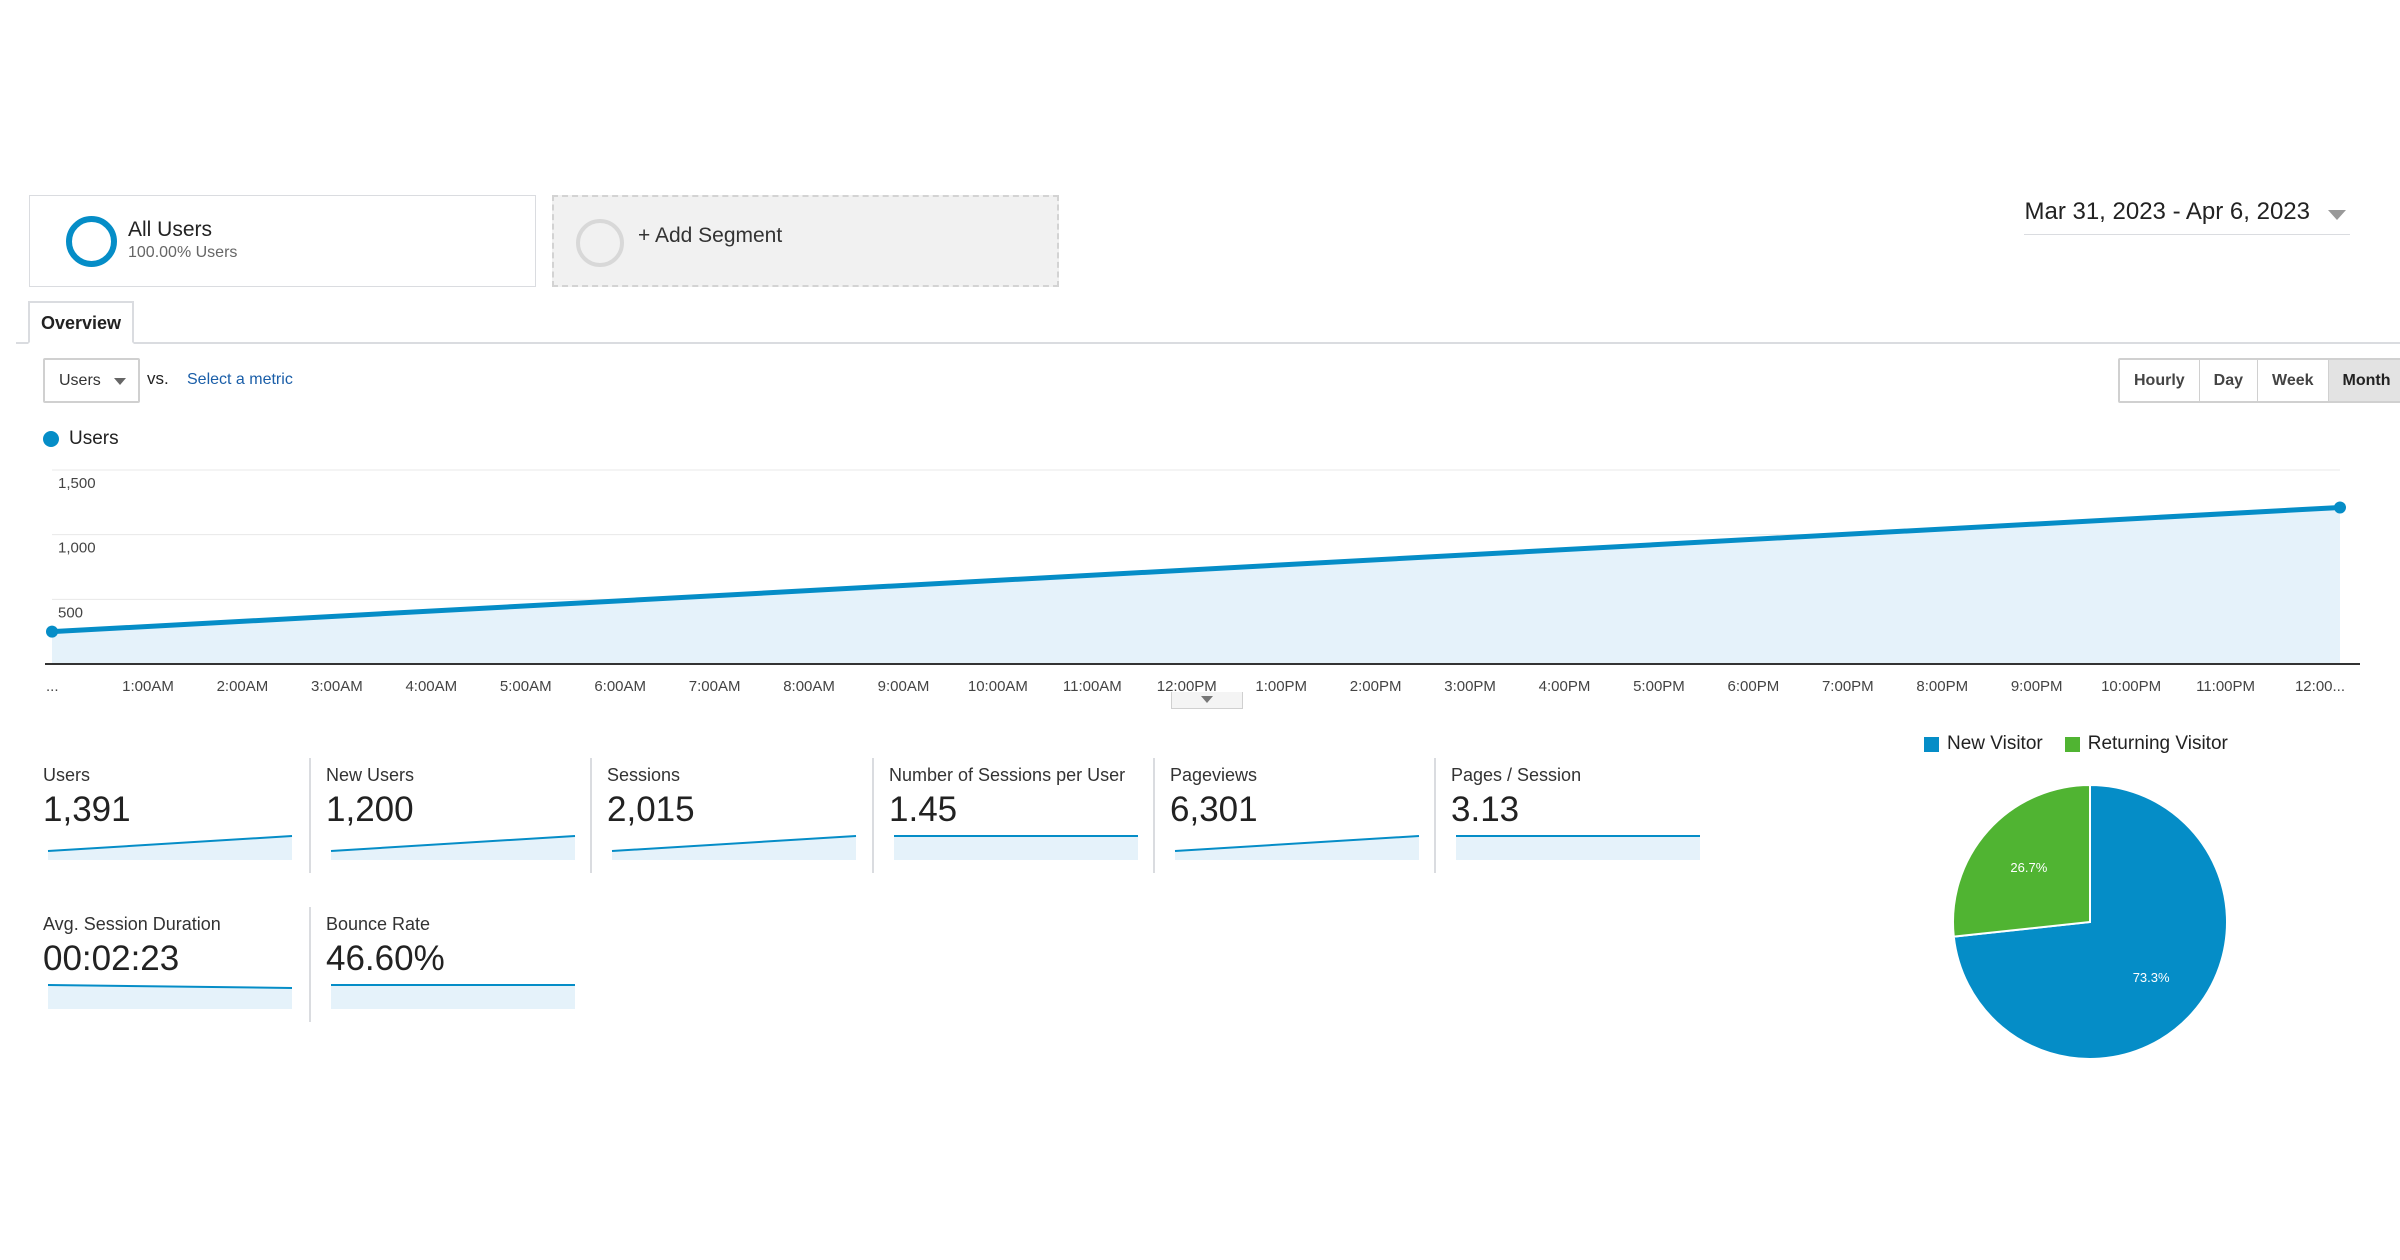 The width and height of the screenshot is (2400, 1260). What do you see at coordinates (449, 964) in the screenshot?
I see `scorecard-bounce-rate: Bounce Rate 46.60%` at bounding box center [449, 964].